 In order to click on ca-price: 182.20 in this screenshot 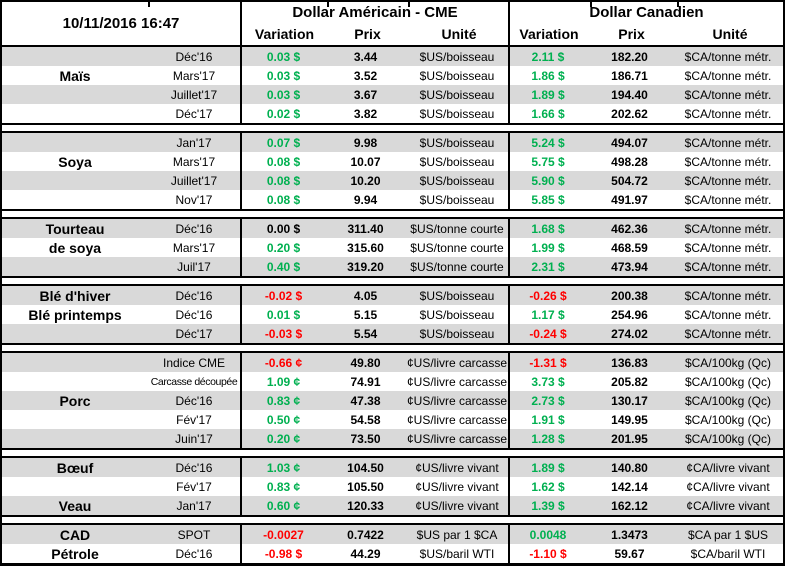, I will do `click(629, 56)`.